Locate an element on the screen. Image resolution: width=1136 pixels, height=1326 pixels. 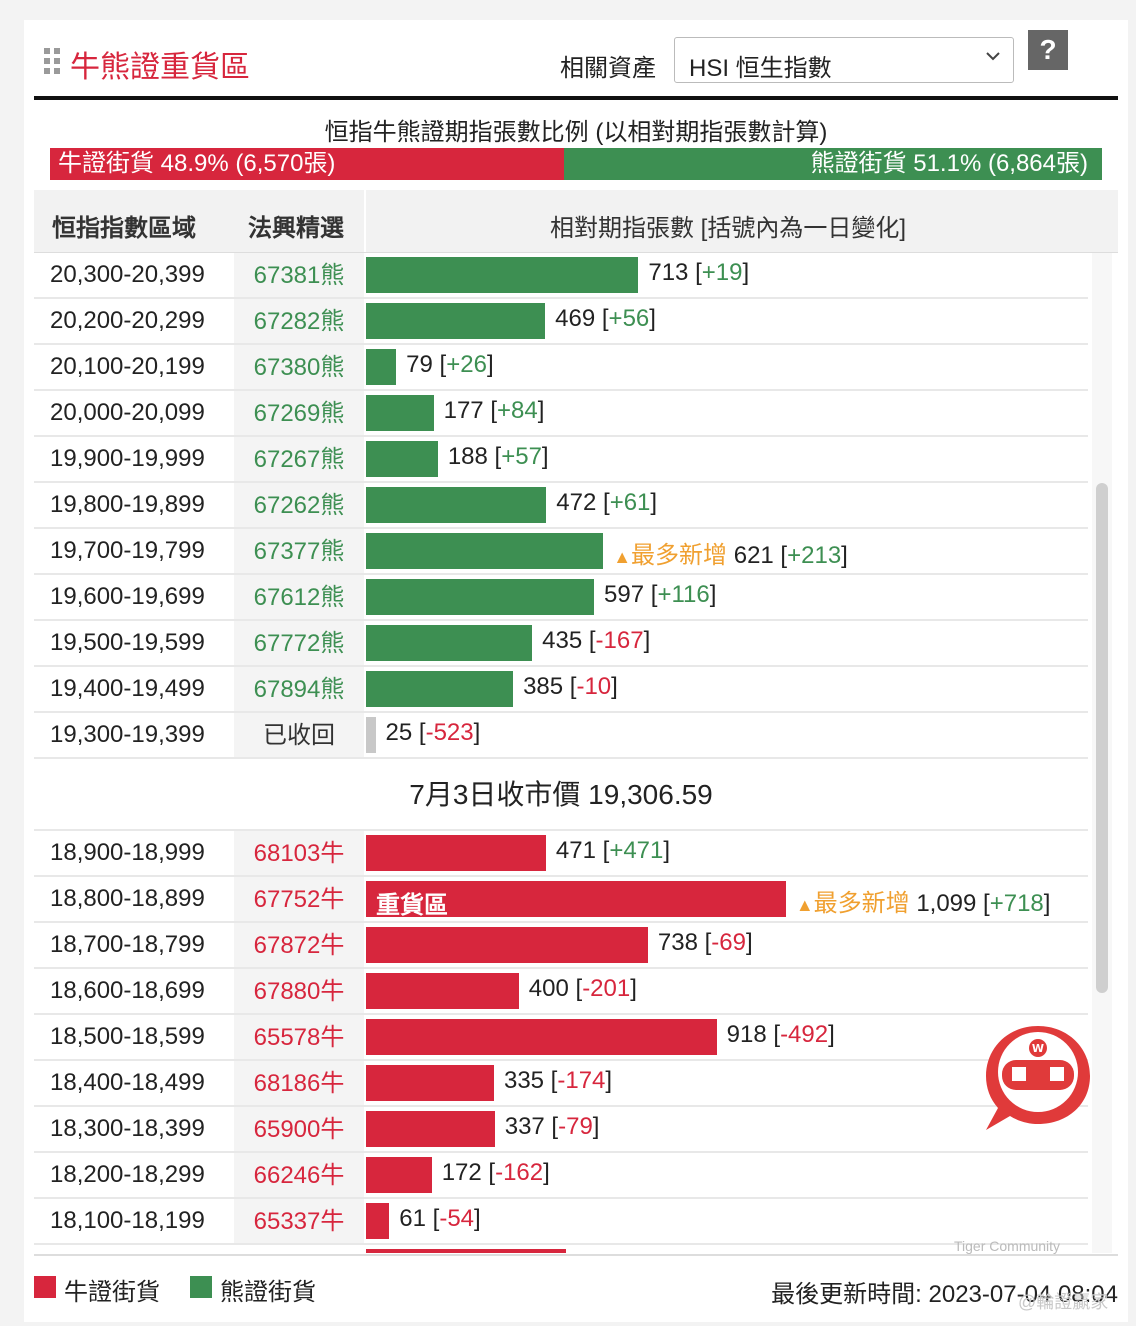
asset-select: HSI 恒生指數 is located at coordinates (844, 60).